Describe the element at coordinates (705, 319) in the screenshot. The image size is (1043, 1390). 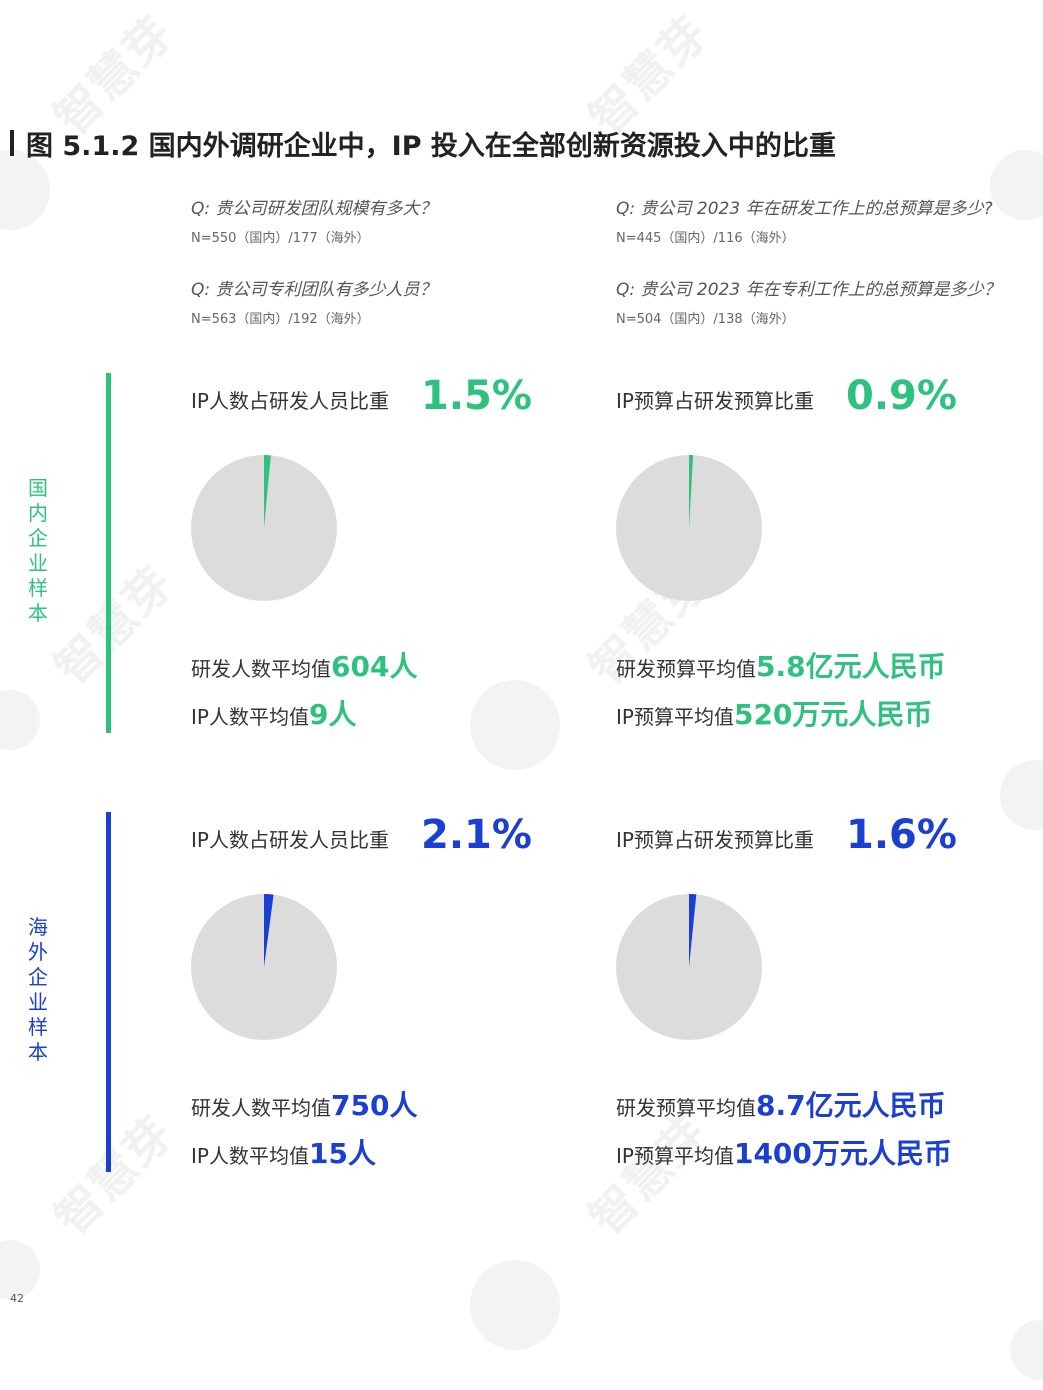
I see `sample-size-note: N=504（国内）/138（海外）` at that location.